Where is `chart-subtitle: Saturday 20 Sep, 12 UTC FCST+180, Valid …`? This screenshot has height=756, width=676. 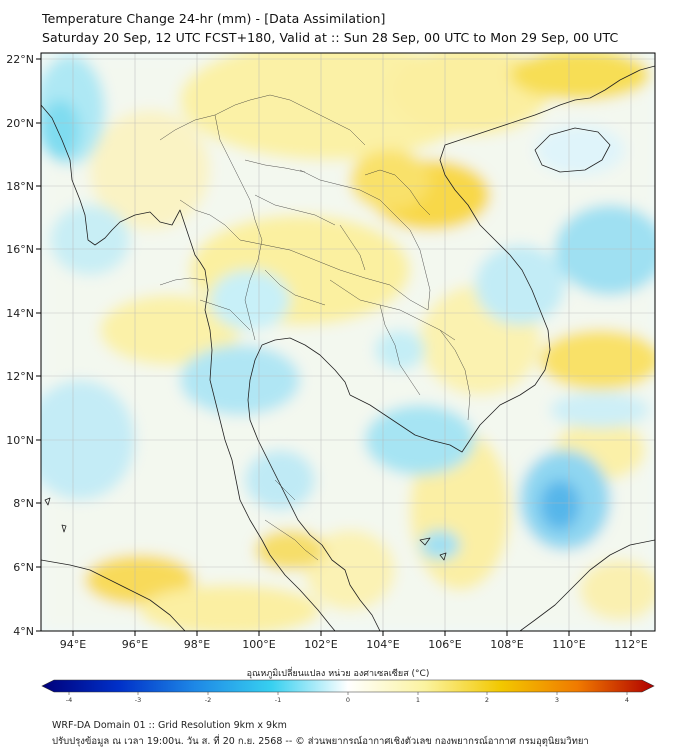 chart-subtitle: Saturday 20 Sep, 12 UTC FCST+180, Valid … is located at coordinates (330, 37).